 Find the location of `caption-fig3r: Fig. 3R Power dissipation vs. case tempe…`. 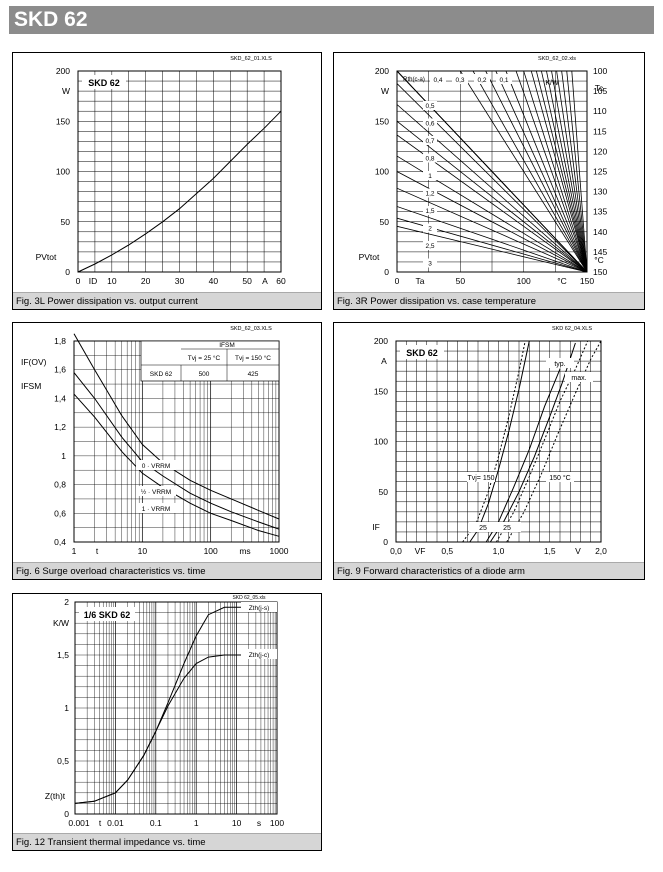

caption-fig3r: Fig. 3R Power dissipation vs. case tempe… is located at coordinates (489, 300).